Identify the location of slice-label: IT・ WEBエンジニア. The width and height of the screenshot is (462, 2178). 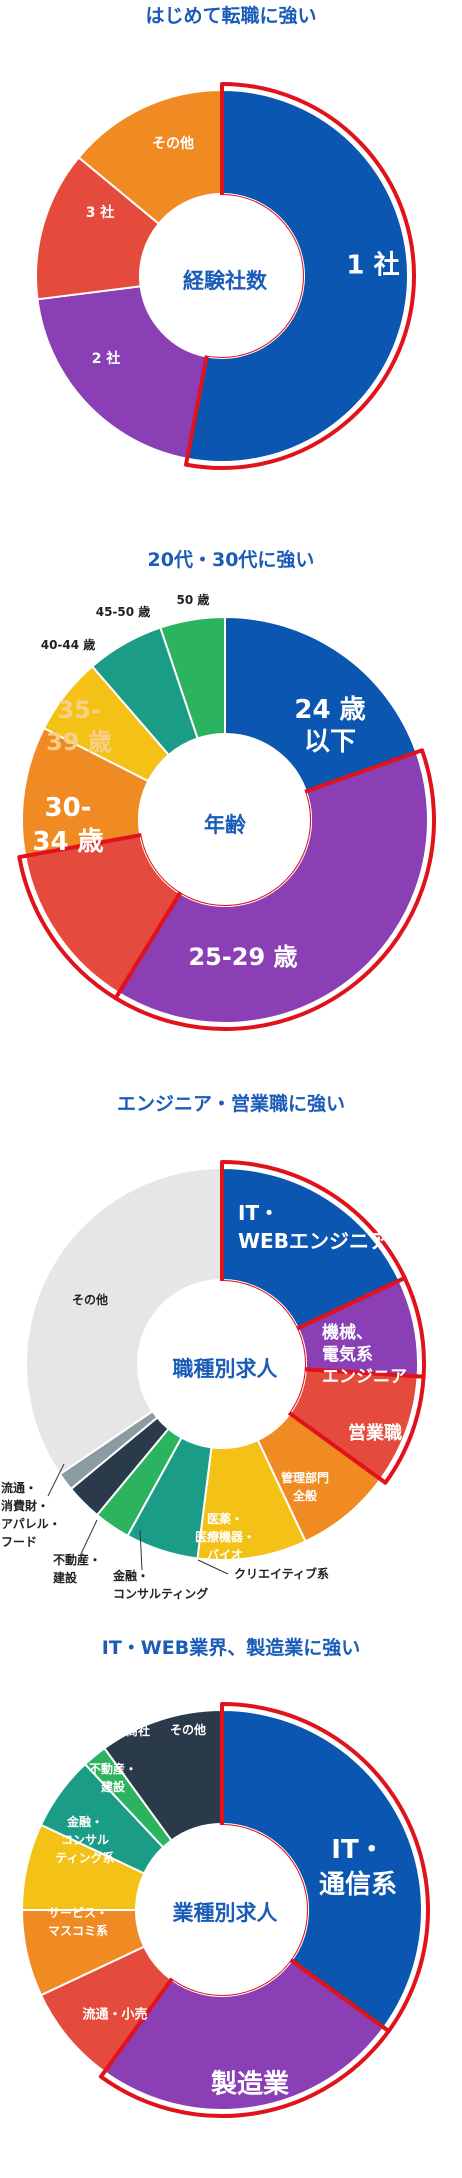
(313, 1227).